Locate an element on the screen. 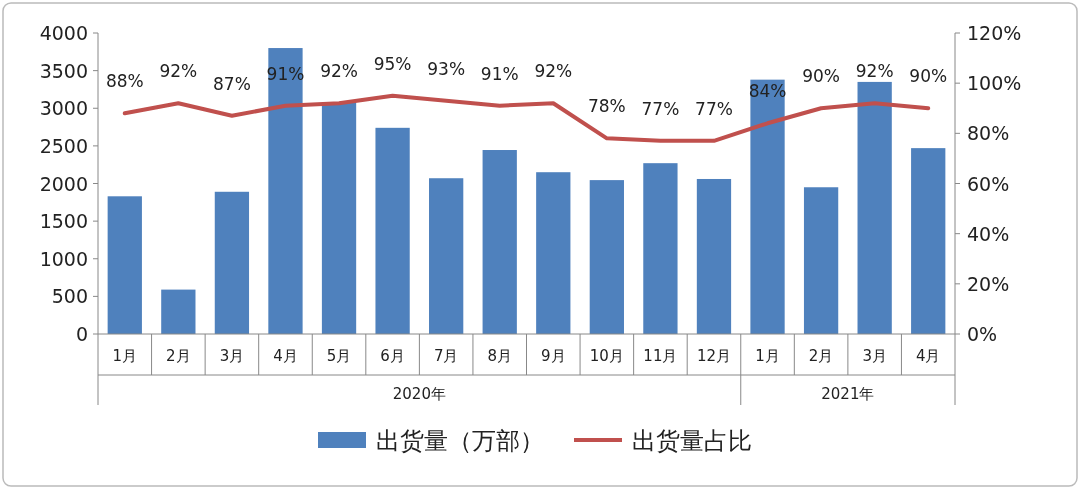  y2-tick-label: 80% is located at coordinates (988, 133).